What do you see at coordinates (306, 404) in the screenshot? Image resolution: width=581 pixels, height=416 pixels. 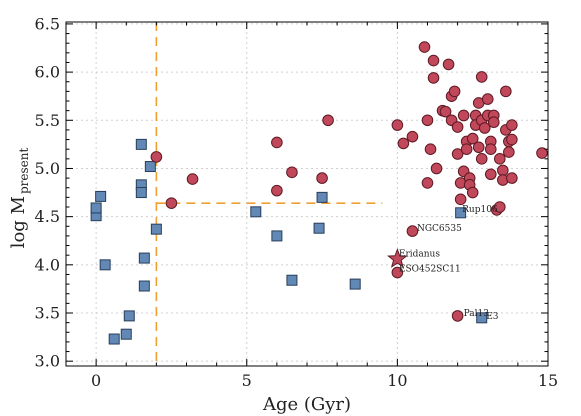 I see `x-axis-label: Age (Gyr)` at bounding box center [306, 404].